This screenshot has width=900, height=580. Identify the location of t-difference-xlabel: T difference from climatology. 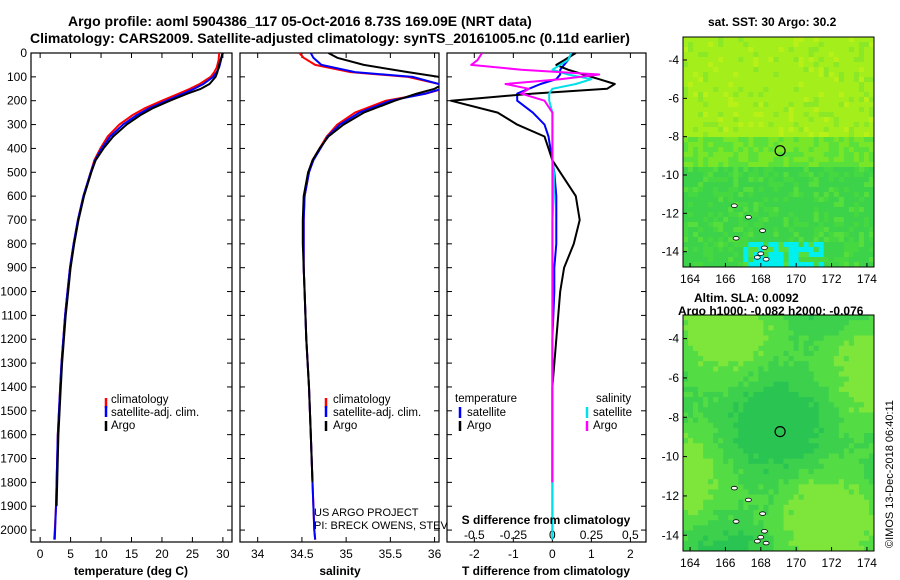
(546, 571).